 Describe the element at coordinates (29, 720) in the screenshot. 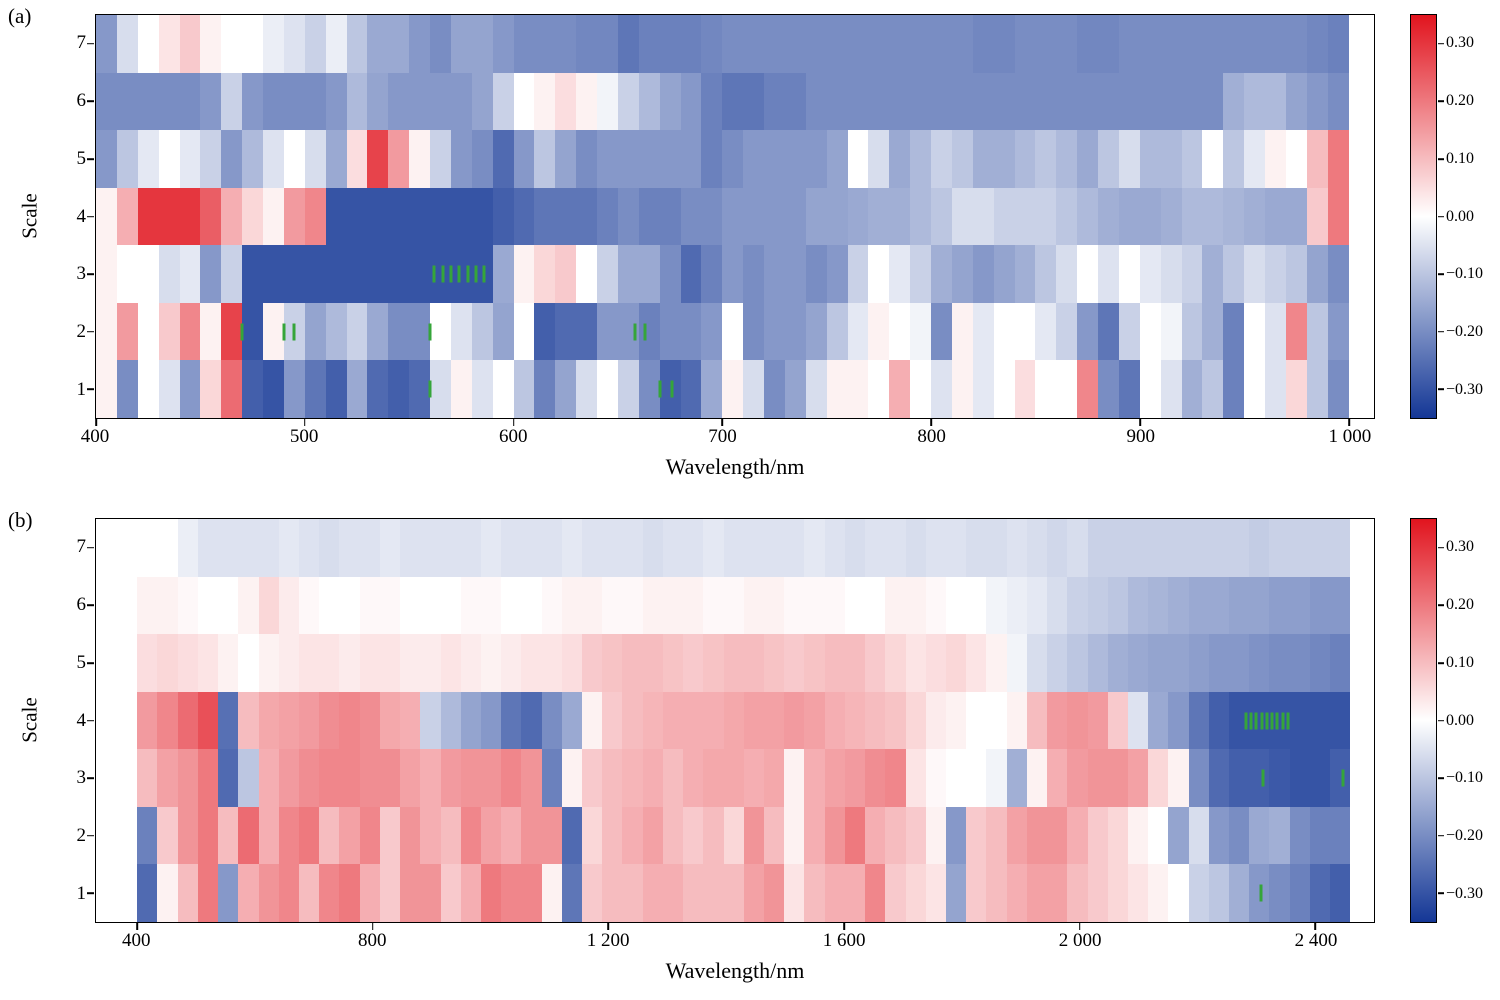

I see `y-axis-label: Scale` at that location.